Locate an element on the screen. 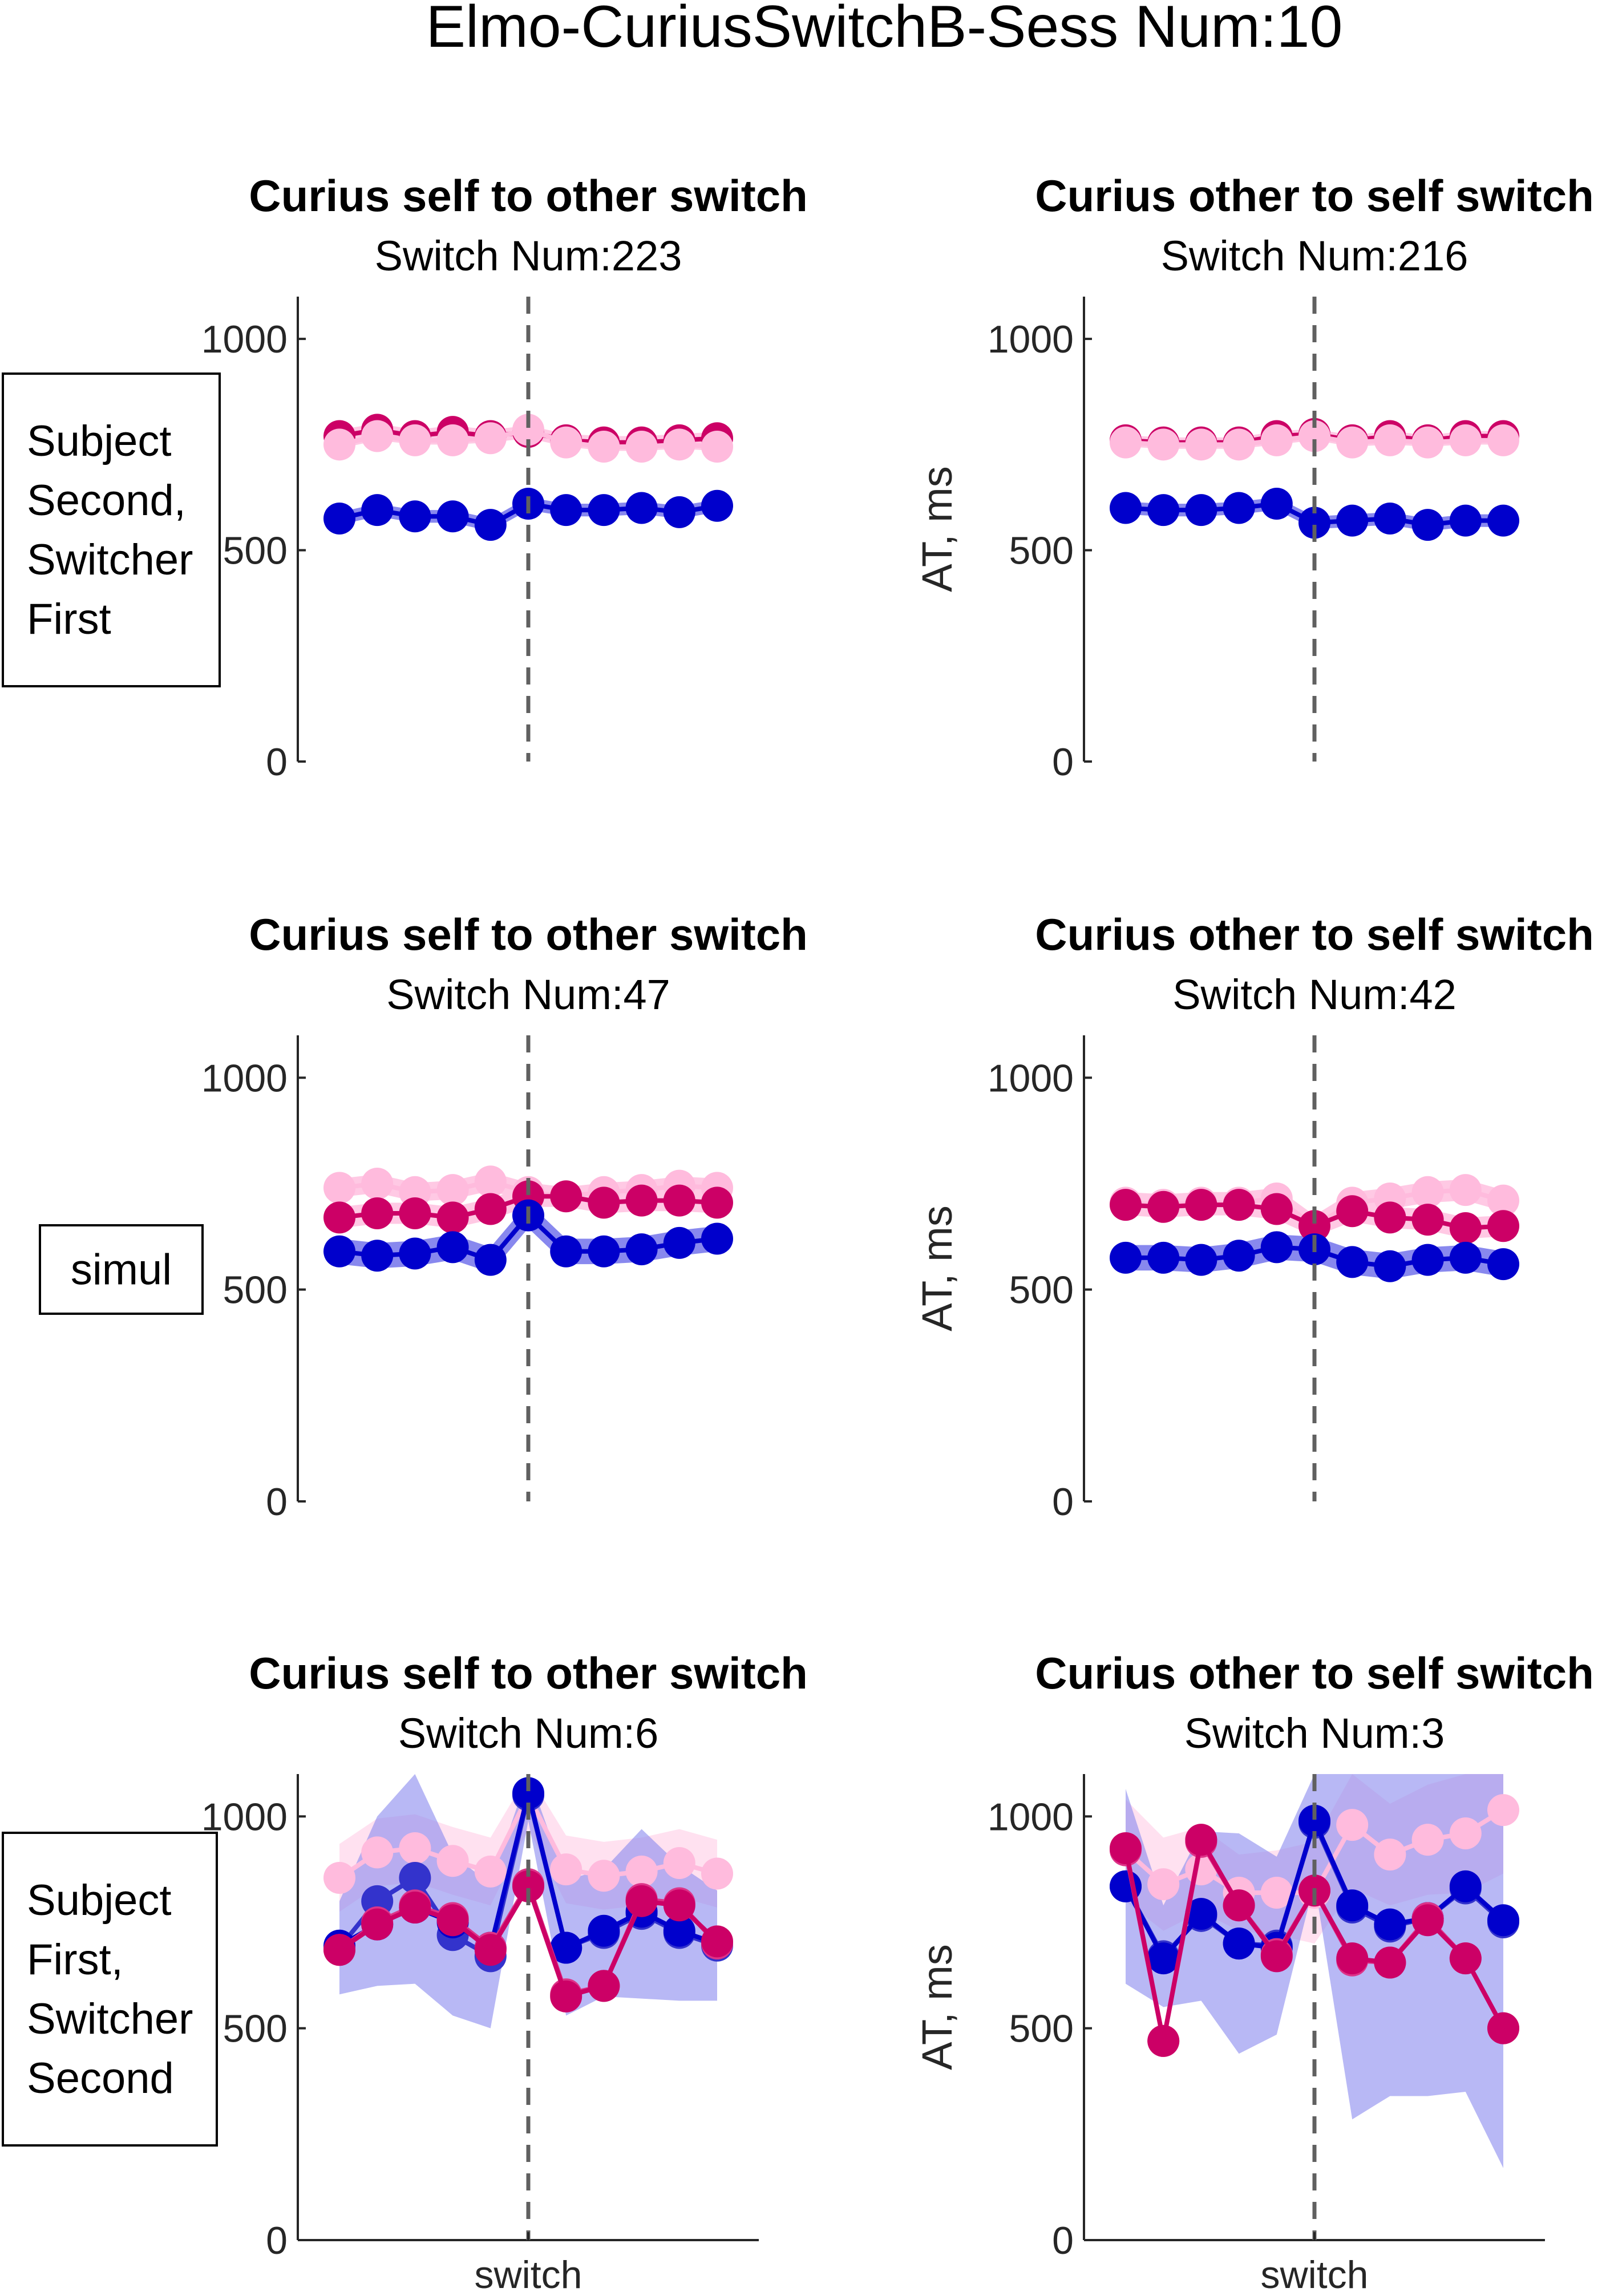  row-label-box is located at coordinates (121, 1269).